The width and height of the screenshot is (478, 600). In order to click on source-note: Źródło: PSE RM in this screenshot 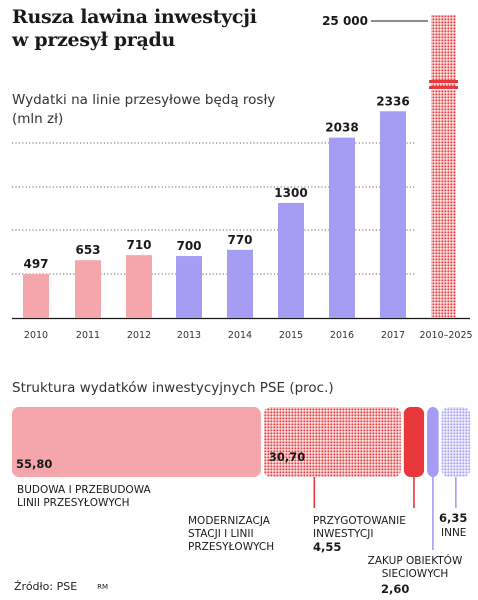, I will do `click(61, 586)`.